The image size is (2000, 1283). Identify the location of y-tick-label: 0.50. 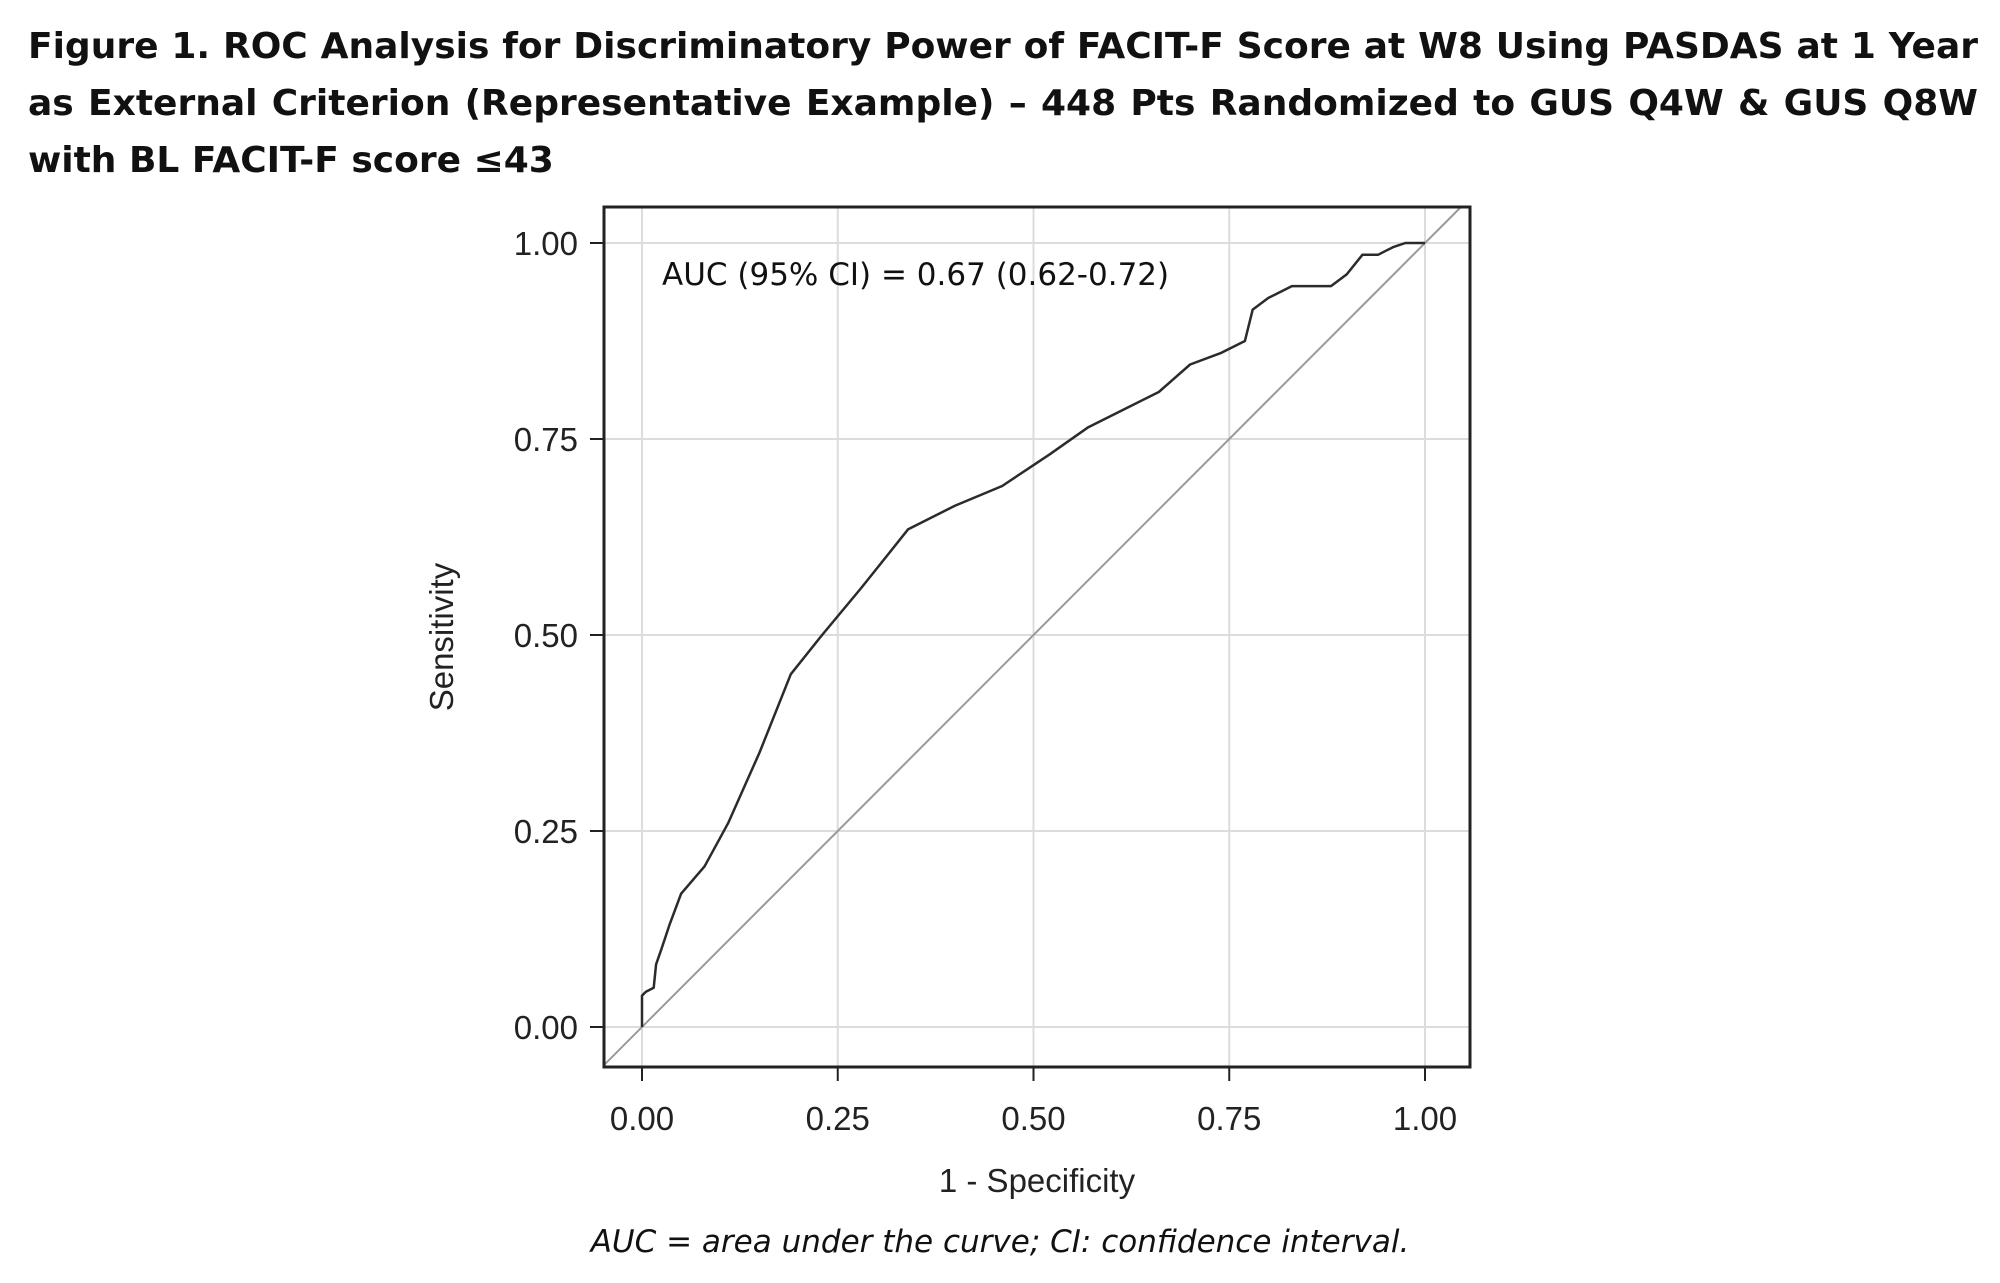
(546, 635).